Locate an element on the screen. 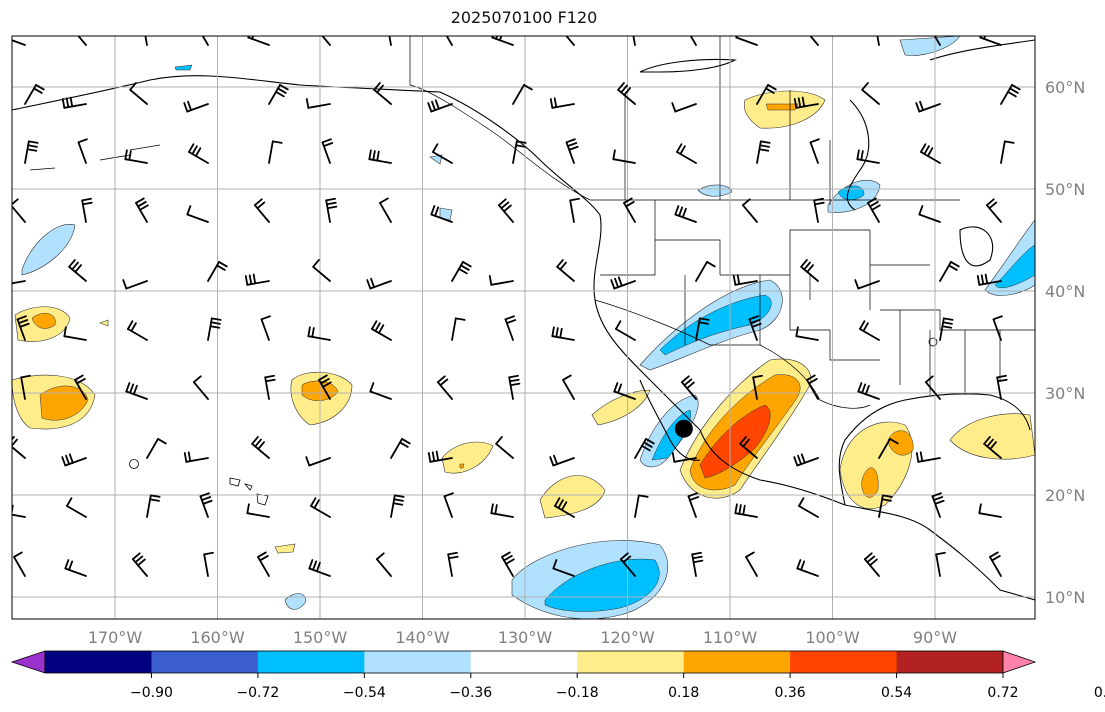  latitude-label: 30°N is located at coordinates (1065, 393).